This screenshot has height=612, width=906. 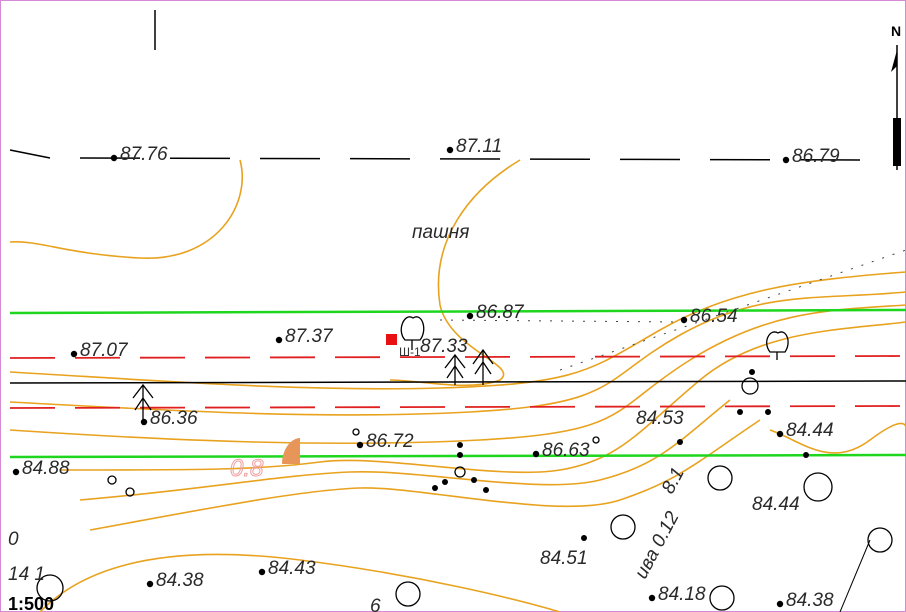 I want to click on elevation-label: 86.63, so click(x=566, y=450).